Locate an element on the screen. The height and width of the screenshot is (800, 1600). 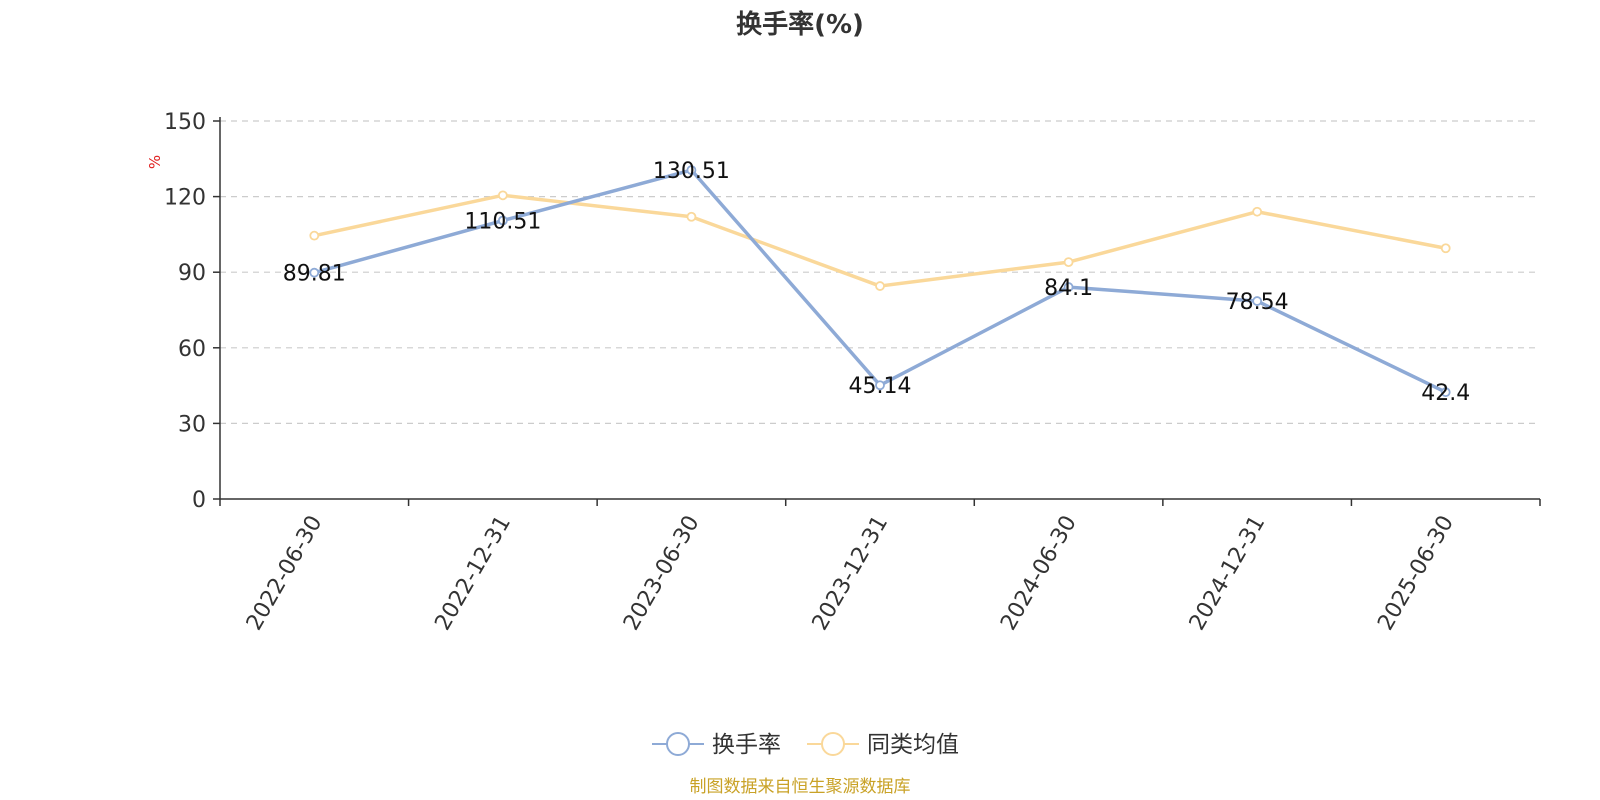
y-tick-label: 120 is located at coordinates (185, 198).